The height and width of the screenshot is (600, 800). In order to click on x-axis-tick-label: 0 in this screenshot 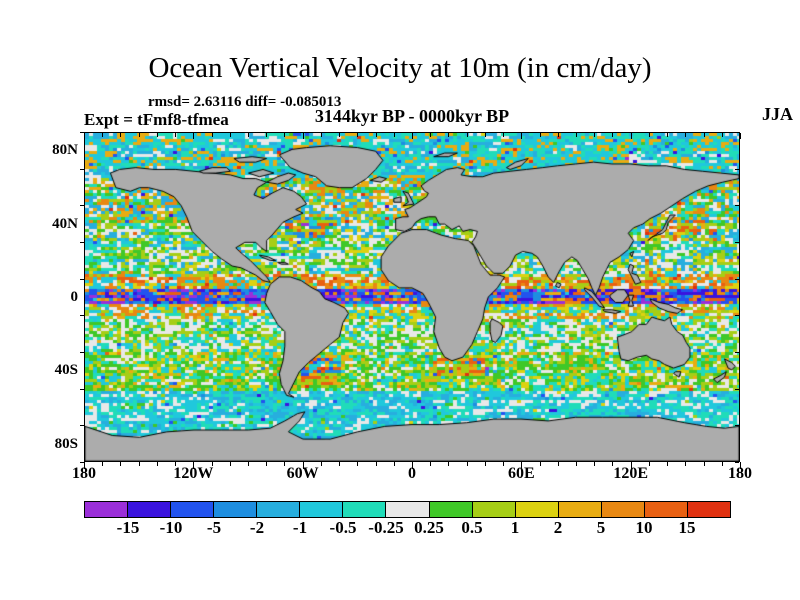, I will do `click(412, 473)`.